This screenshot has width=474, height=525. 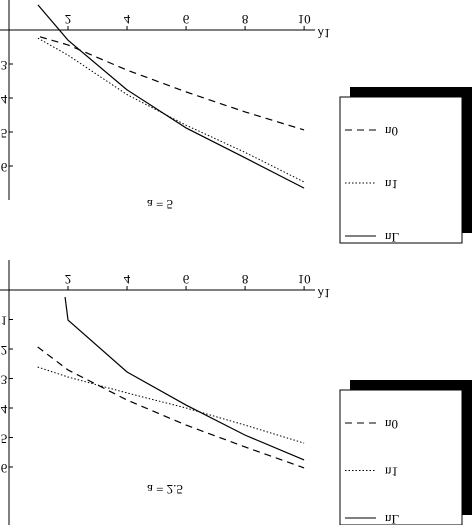 I want to click on annotation: a = 2.5, so click(x=165, y=489).